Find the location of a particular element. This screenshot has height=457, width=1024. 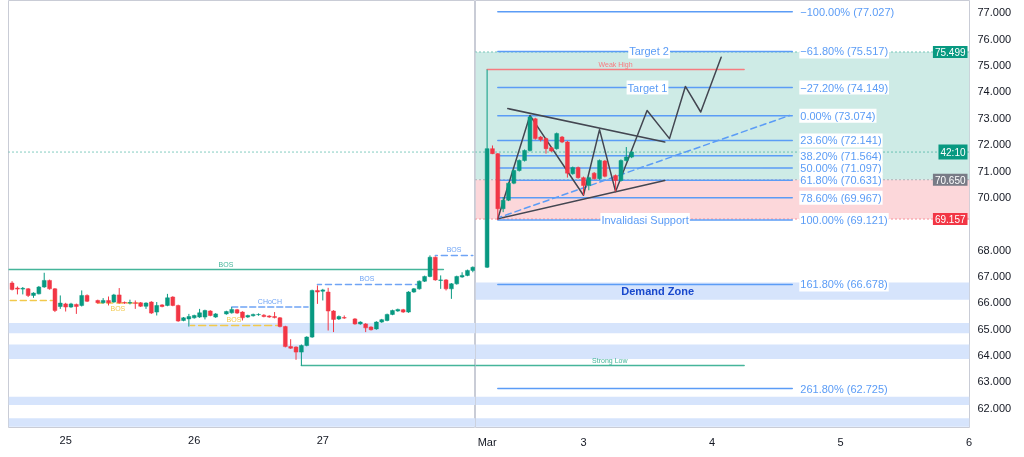

x-tick-label: 3 is located at coordinates (583, 441).